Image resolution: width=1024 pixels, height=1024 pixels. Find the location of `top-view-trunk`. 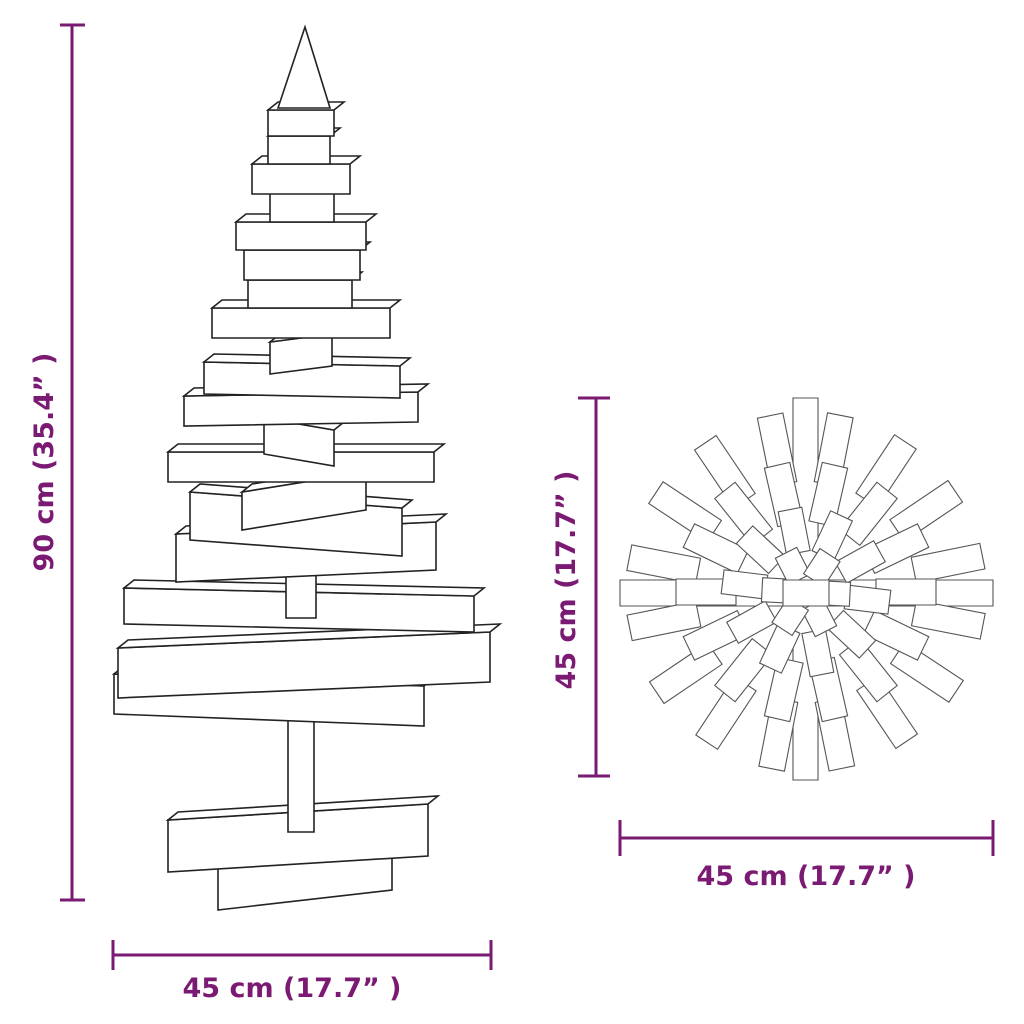

top-view-trunk is located at coordinates (806, 593).